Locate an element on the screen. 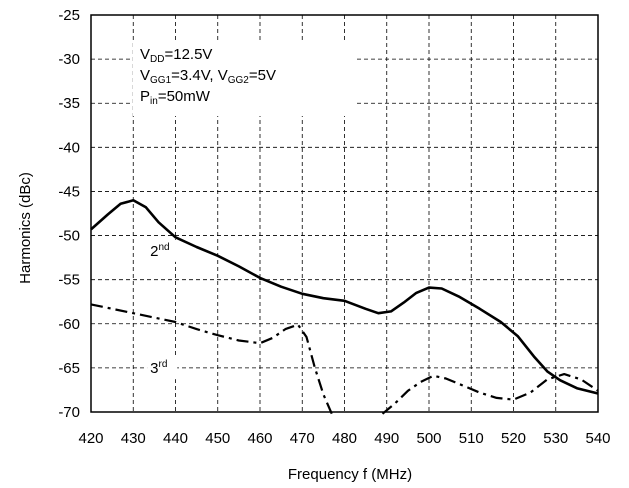 The image size is (629, 488). y-tick-label: -65 is located at coordinates (69, 368).